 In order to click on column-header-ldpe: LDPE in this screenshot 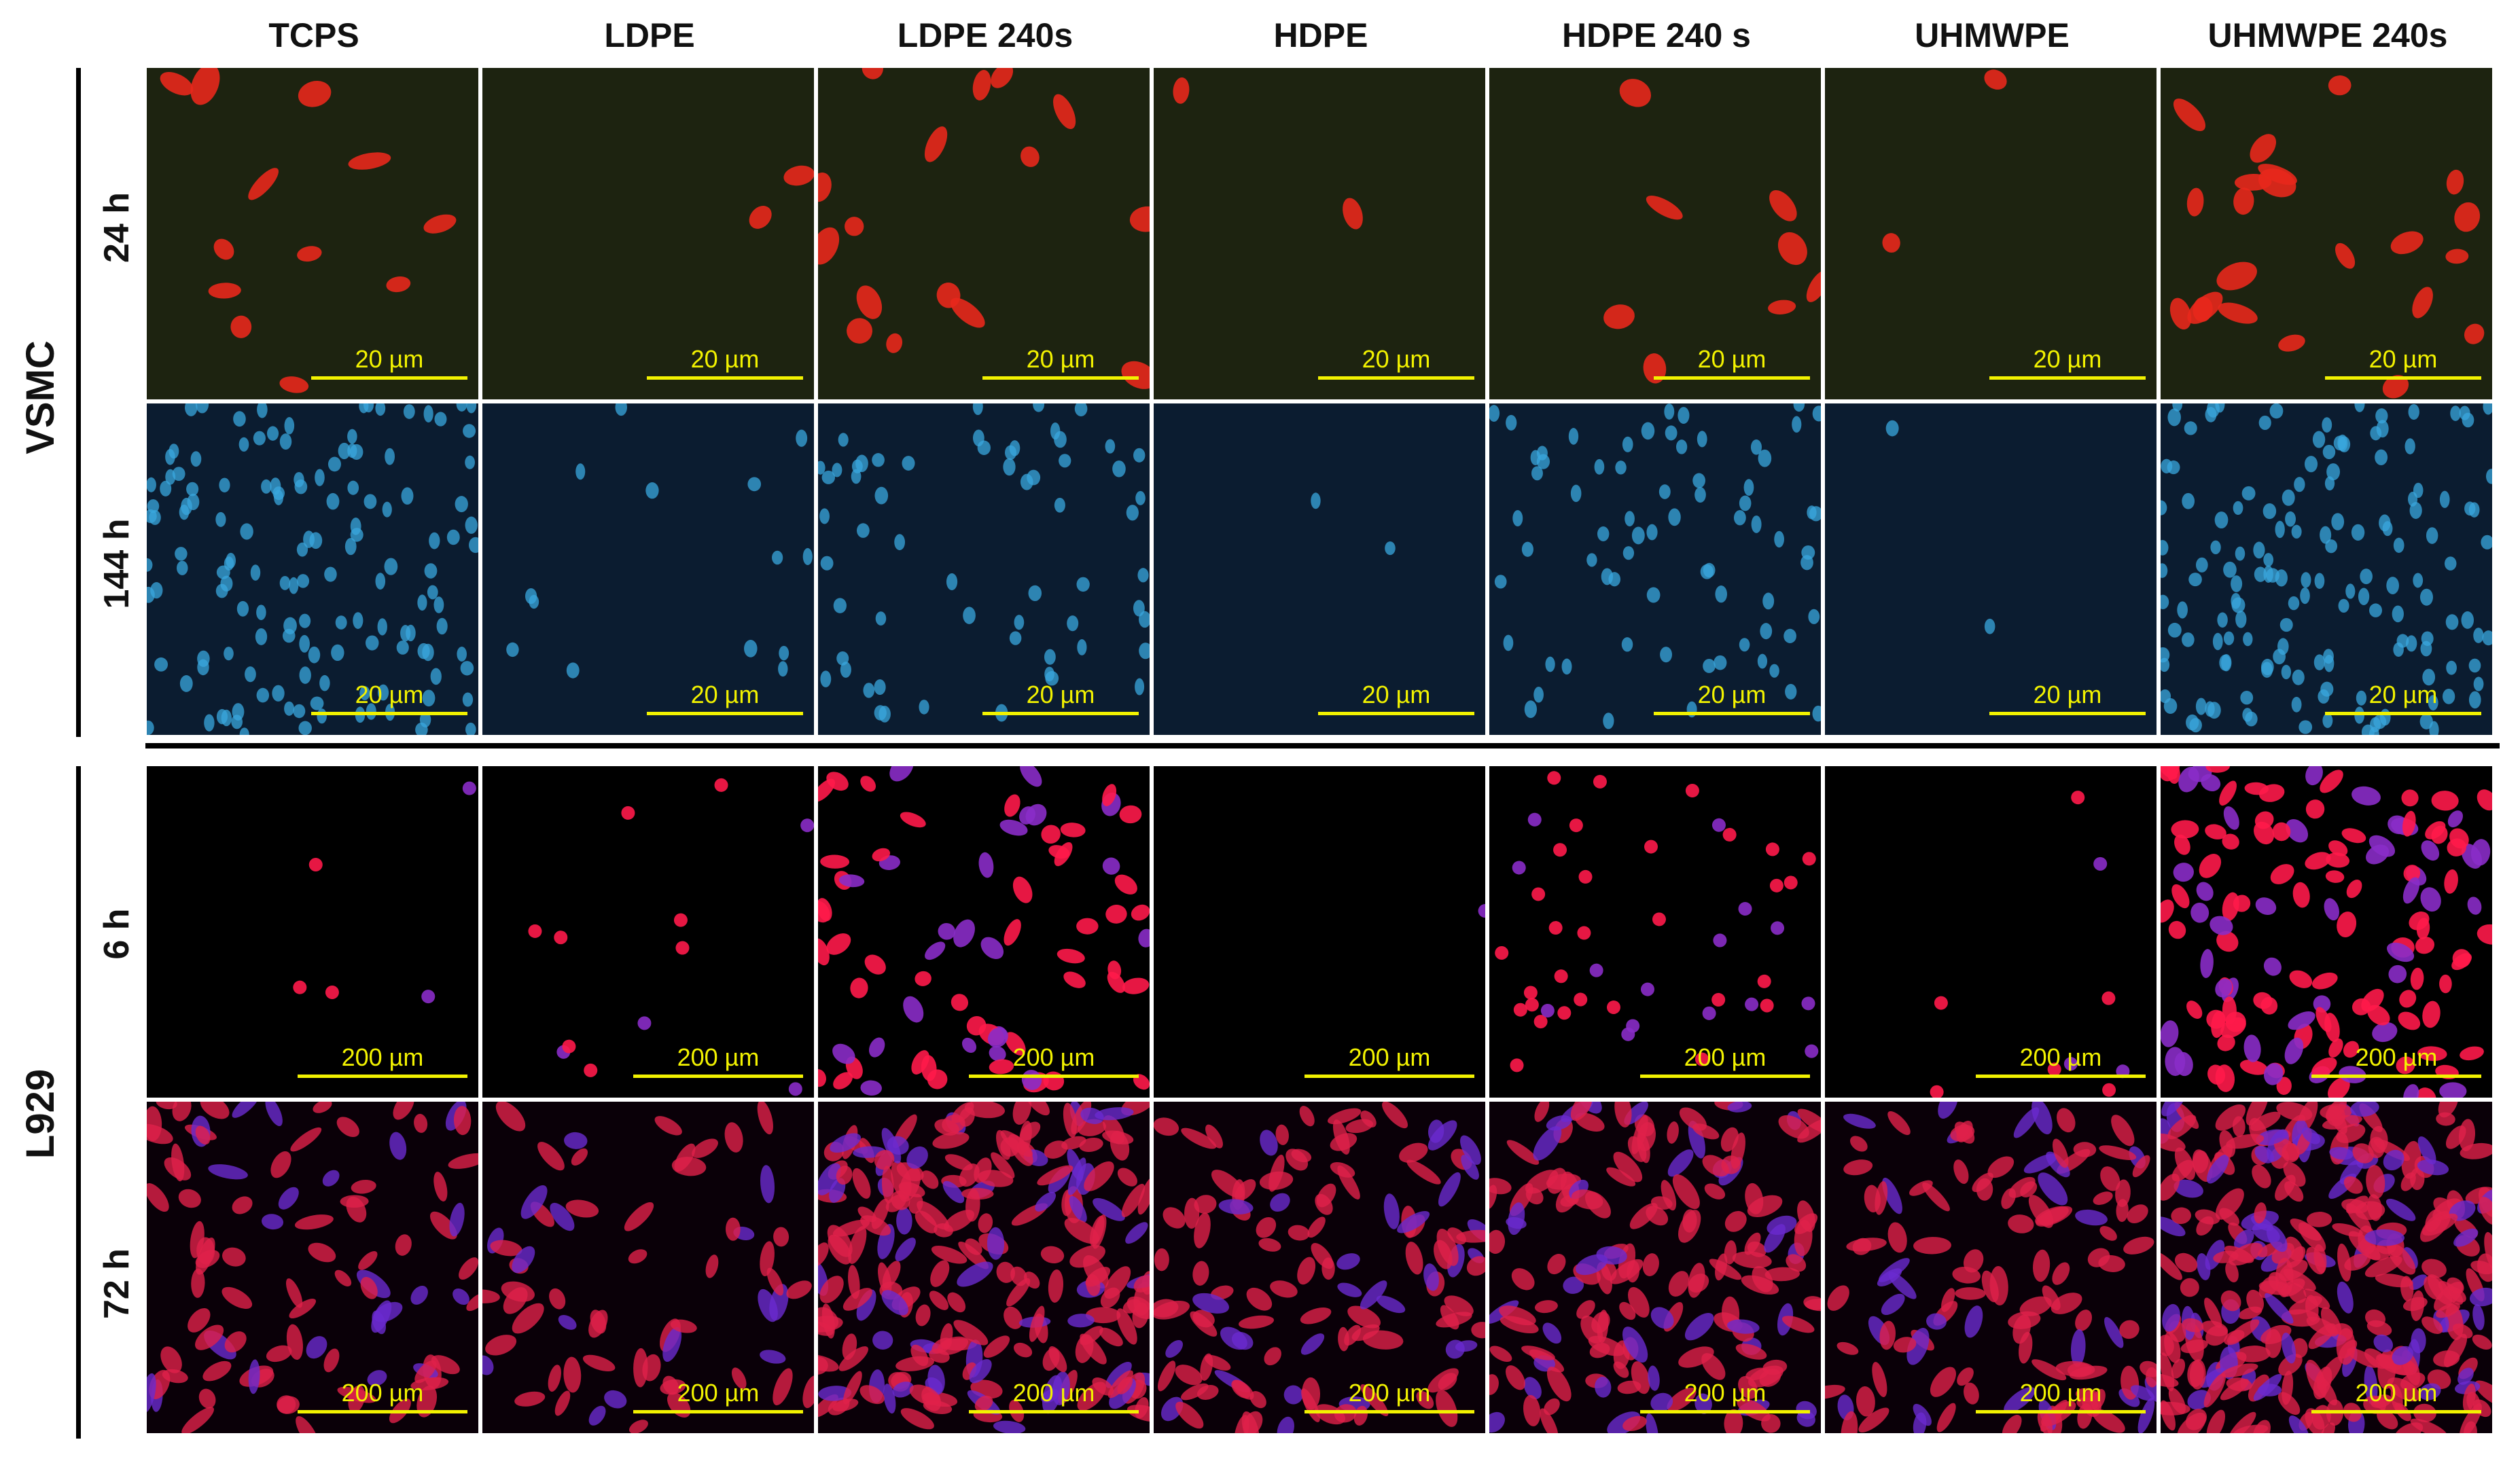, I will do `click(649, 35)`.